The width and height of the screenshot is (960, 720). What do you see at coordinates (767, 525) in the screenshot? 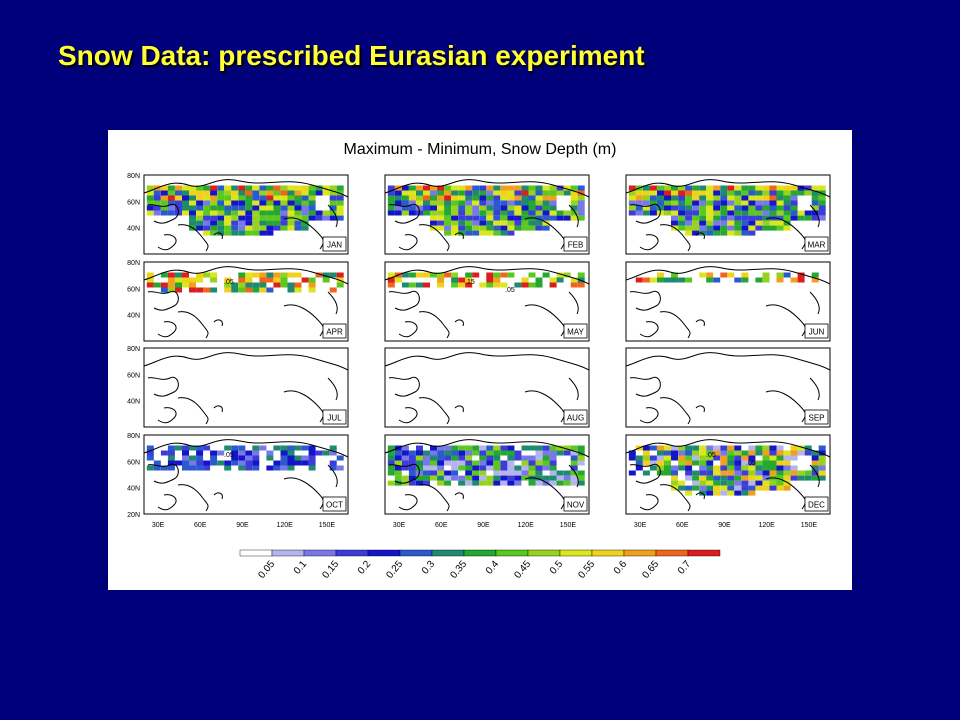
I see `lon-tick-label: 120E` at bounding box center [767, 525].